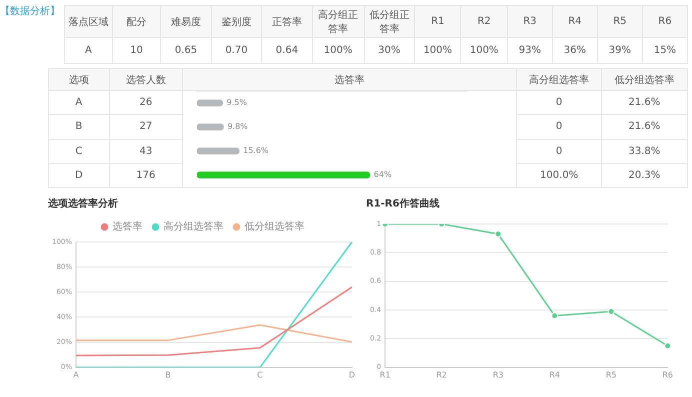  Describe the element at coordinates (136, 22) in the screenshot. I see `category-label: 配分` at that location.